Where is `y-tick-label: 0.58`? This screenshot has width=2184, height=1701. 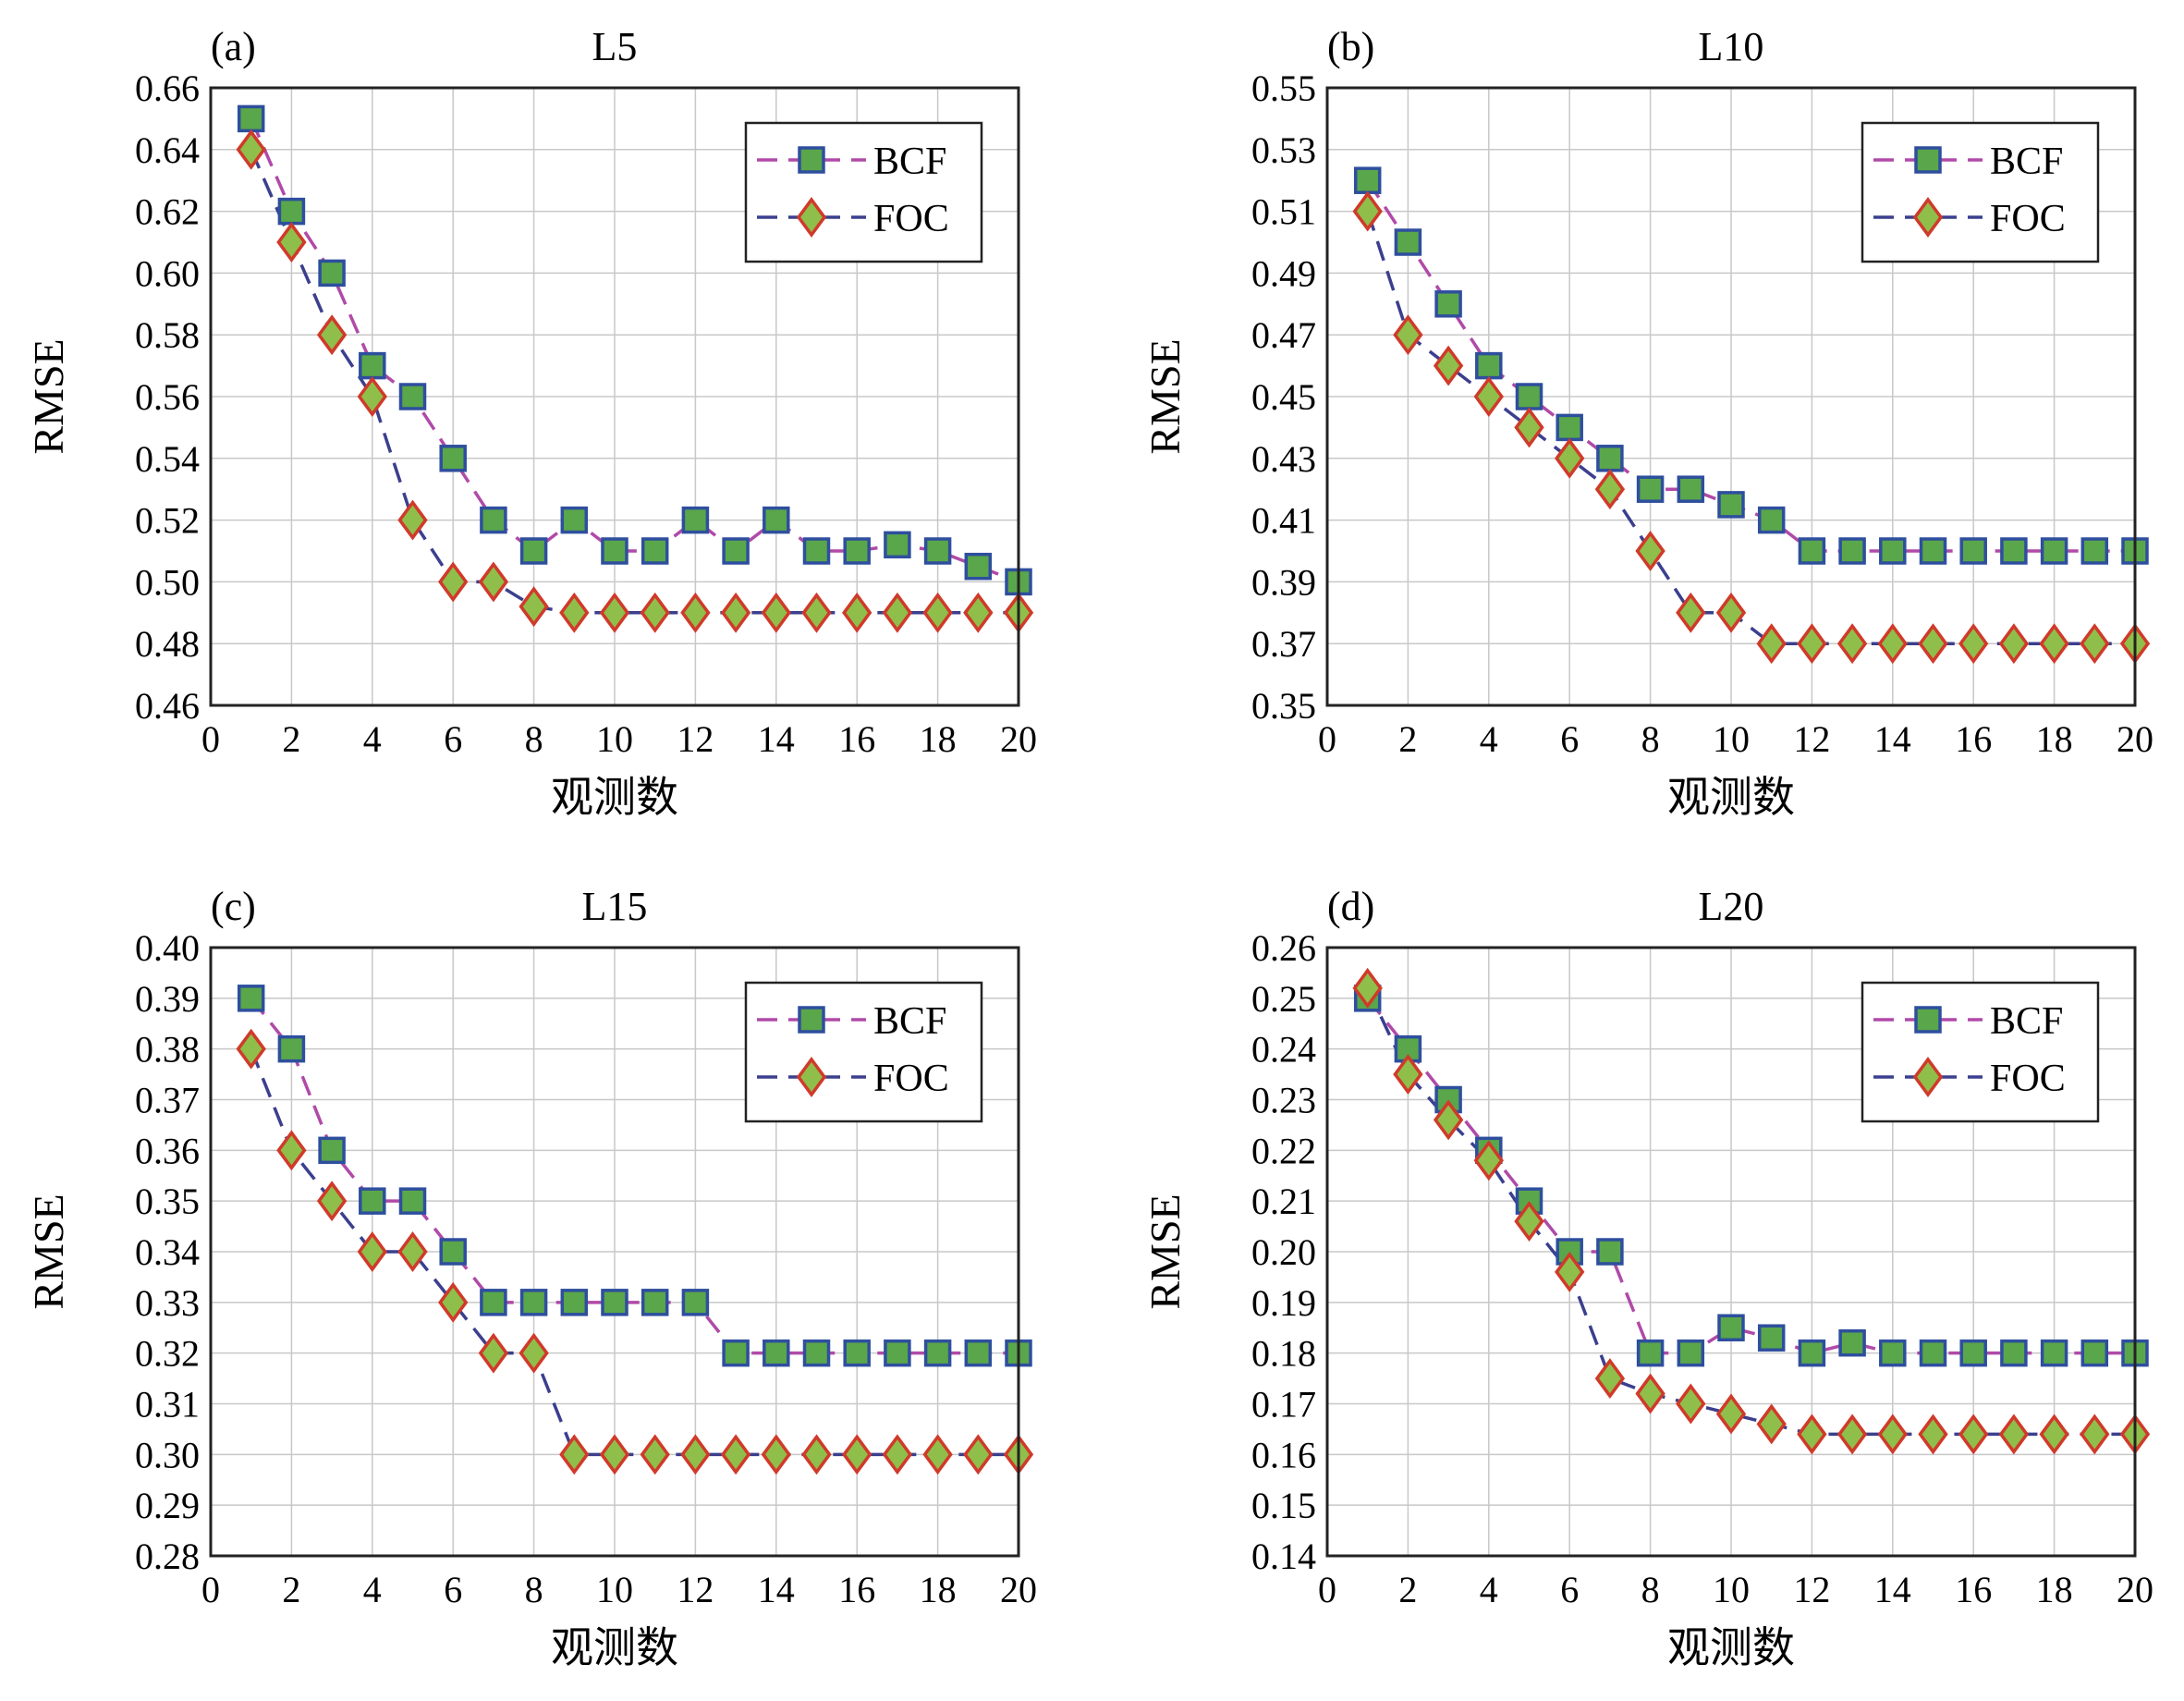
y-tick-label: 0.58 is located at coordinates (167, 335).